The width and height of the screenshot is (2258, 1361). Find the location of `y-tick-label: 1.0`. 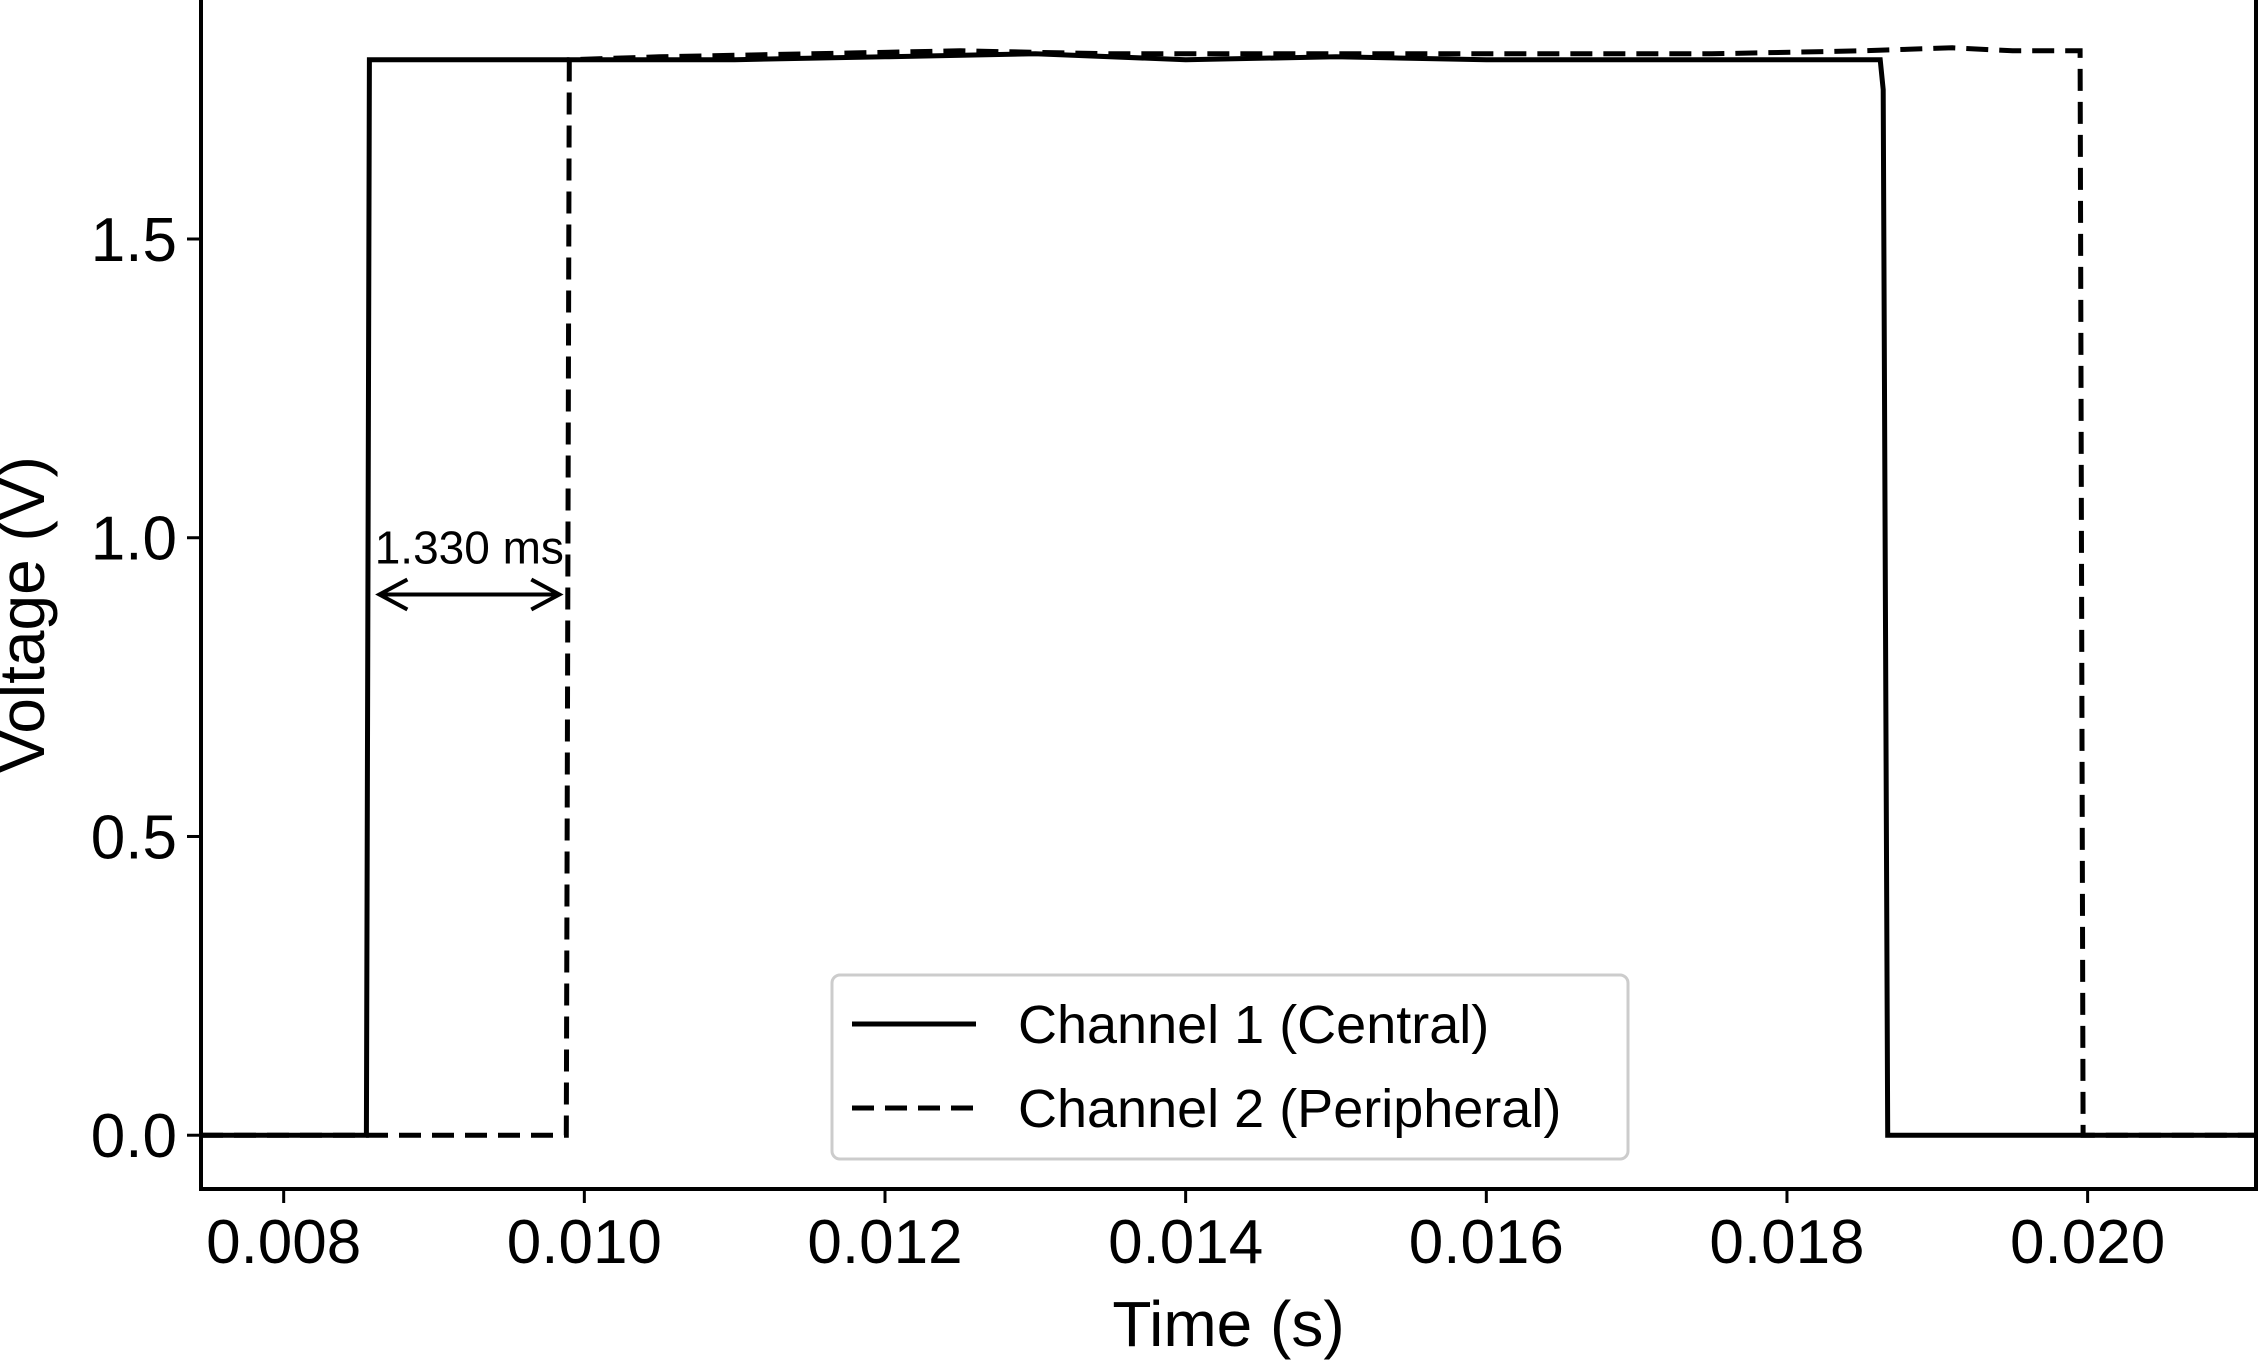

y-tick-label: 1.0 is located at coordinates (134, 539).